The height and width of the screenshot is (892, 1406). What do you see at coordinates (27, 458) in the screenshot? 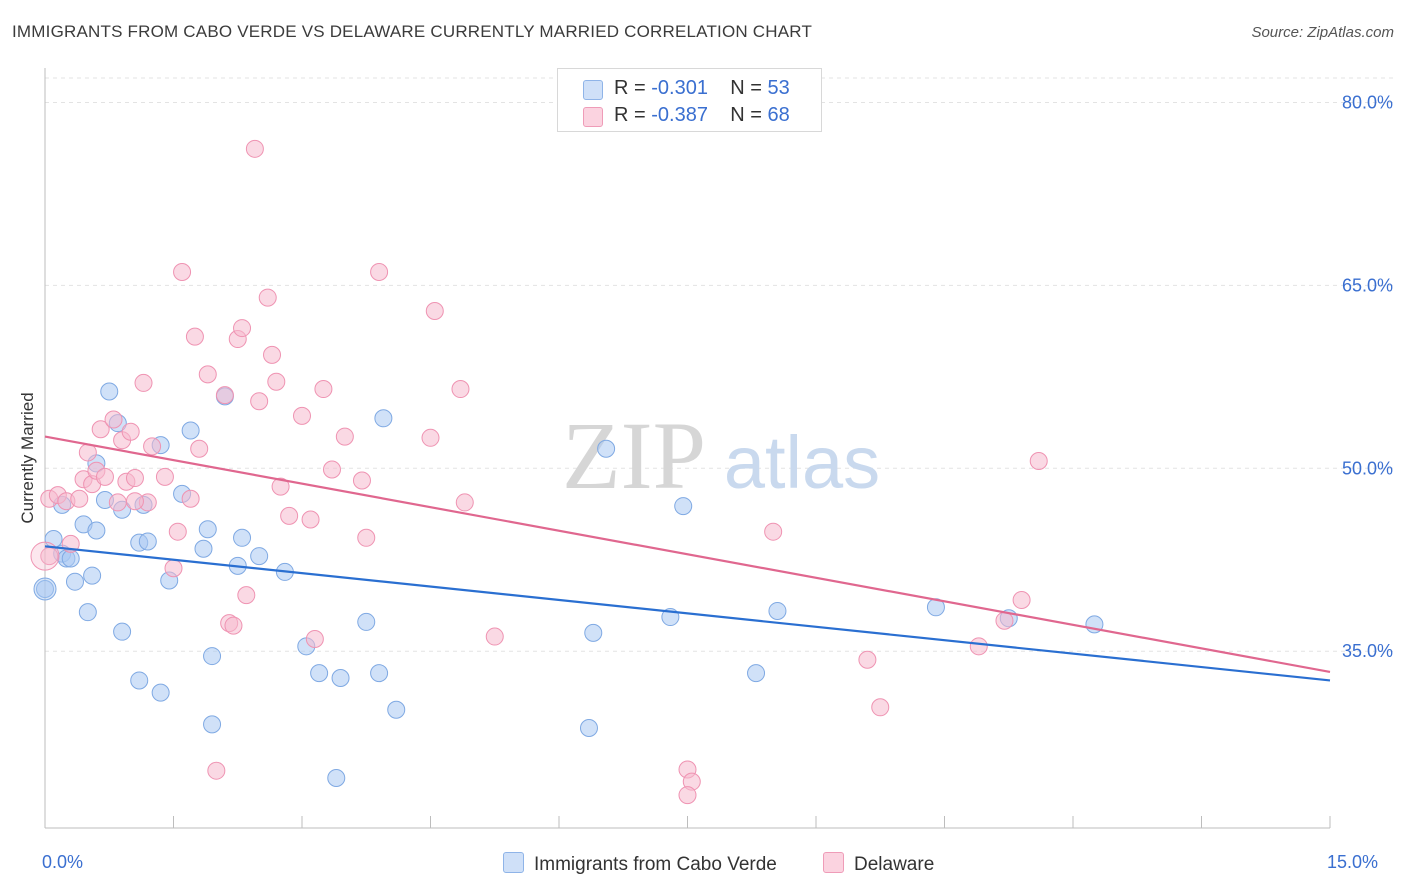
I see `y-axis-label: Currently Married` at bounding box center [27, 458].